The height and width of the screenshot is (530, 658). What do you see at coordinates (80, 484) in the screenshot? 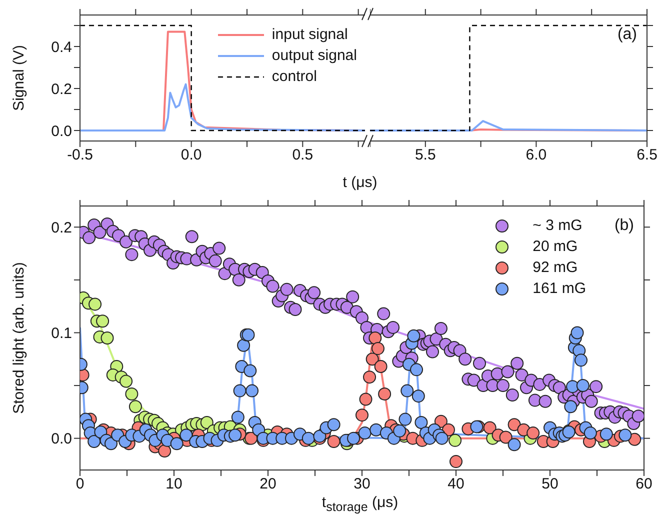
I see `x-tick-label: 0` at bounding box center [80, 484].